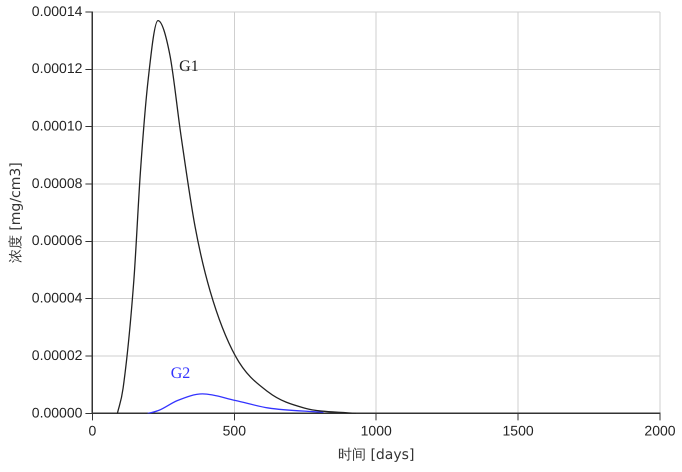 The image size is (682, 472). Describe the element at coordinates (376, 455) in the screenshot. I see `x-axis-title: 时间 [days]` at that location.